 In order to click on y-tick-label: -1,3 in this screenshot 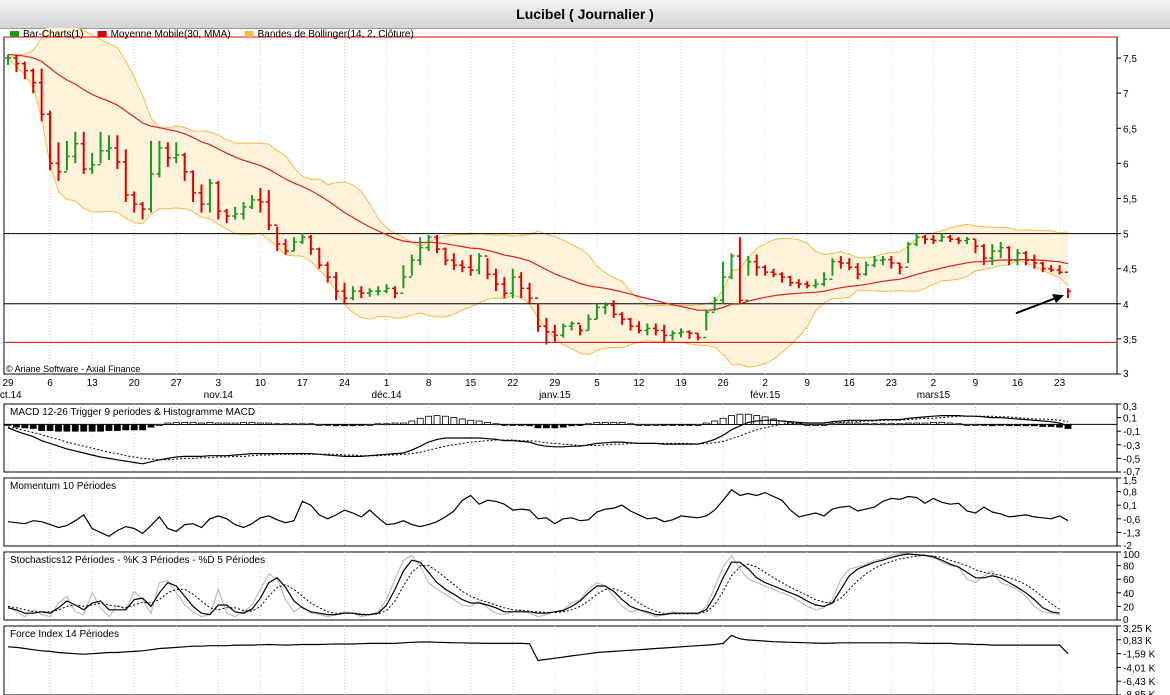, I will do `click(1132, 533)`.